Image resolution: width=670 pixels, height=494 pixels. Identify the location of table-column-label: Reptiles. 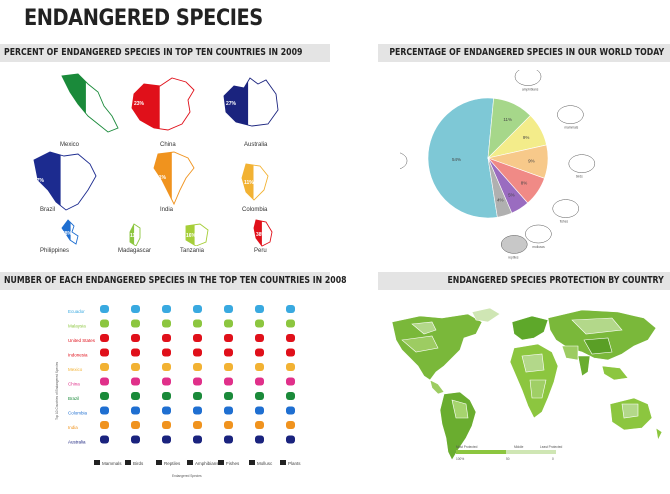
(172, 463).